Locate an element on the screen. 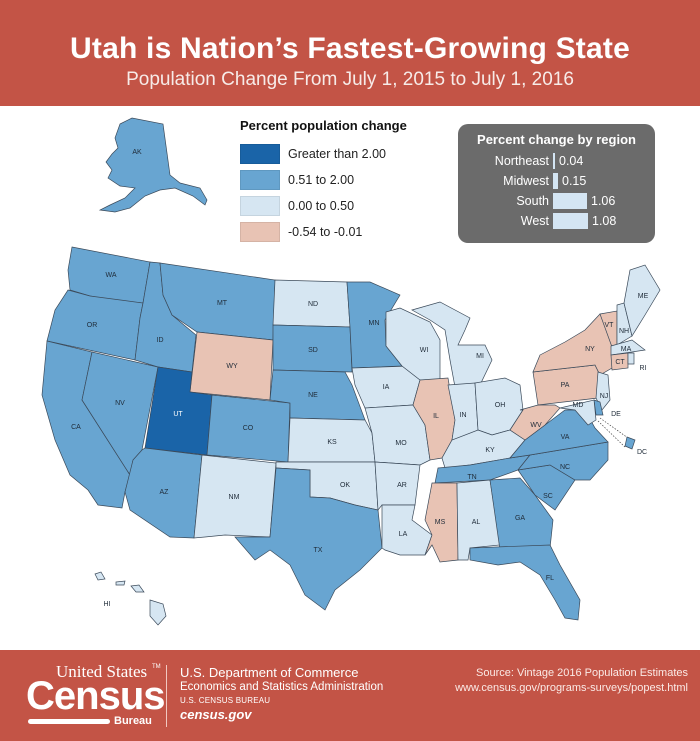 The height and width of the screenshot is (741, 700). region-row: South 1.06 is located at coordinates (556, 201).